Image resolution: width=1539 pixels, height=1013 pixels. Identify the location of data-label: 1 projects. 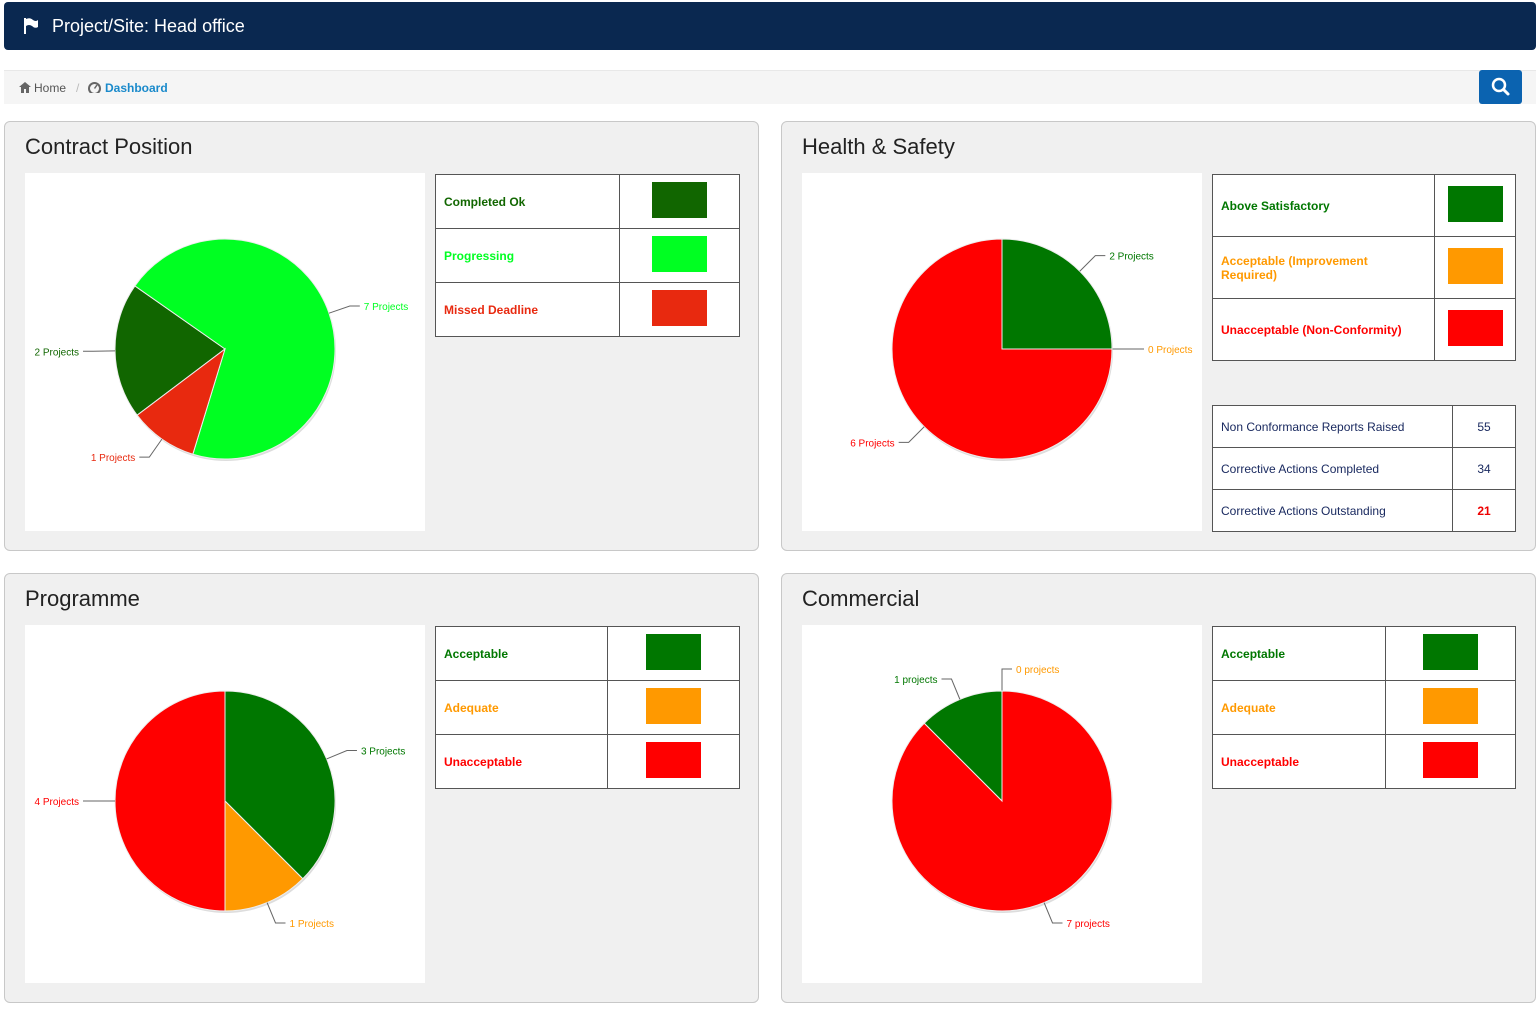
(915, 680).